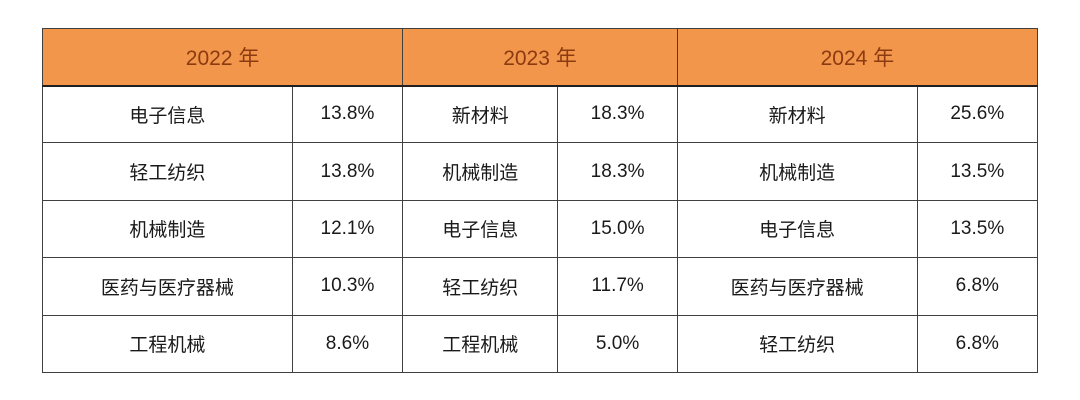 This screenshot has width=1080, height=400. Describe the element at coordinates (347, 286) in the screenshot. I see `share-cell: 10.3%` at that location.